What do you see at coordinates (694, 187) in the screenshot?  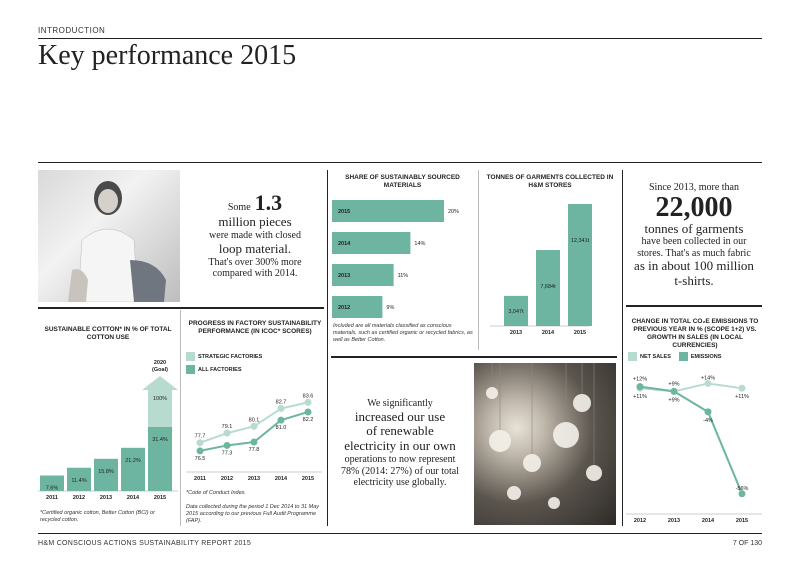 I see `garments-line1: Since 2013, more than` at bounding box center [694, 187].